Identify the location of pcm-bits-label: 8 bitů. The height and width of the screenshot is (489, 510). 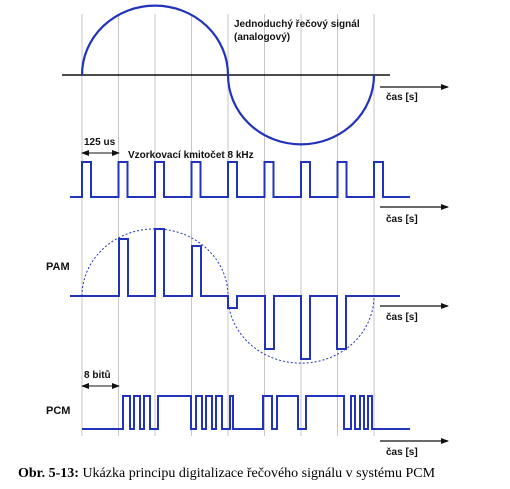
(97, 375).